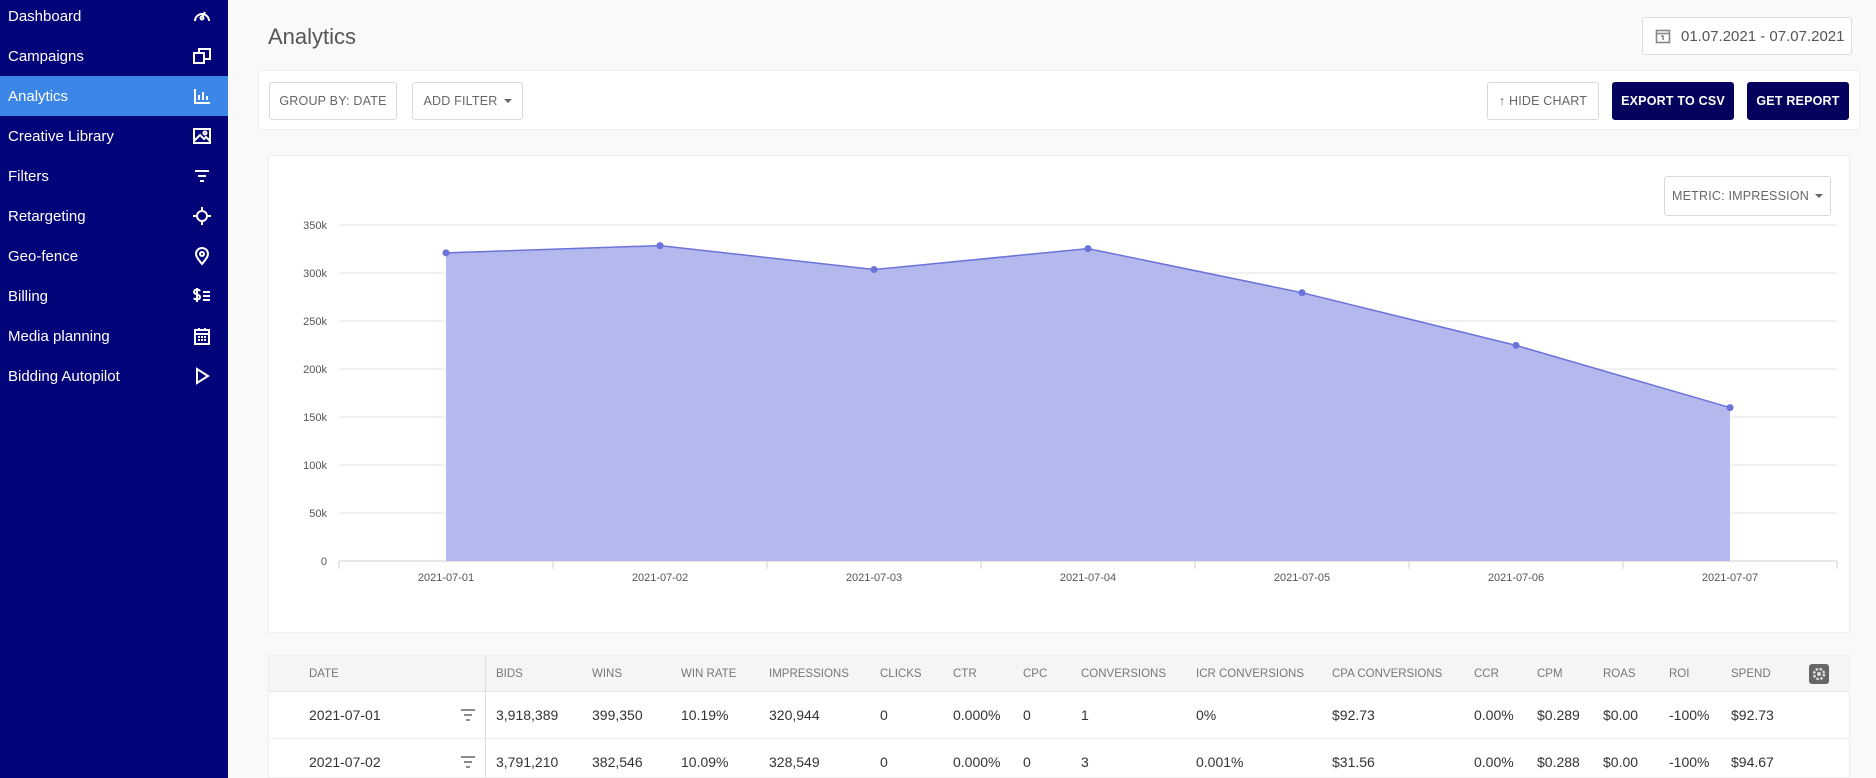 The height and width of the screenshot is (778, 1876). What do you see at coordinates (509, 674) in the screenshot?
I see `header-bids: BIDS` at bounding box center [509, 674].